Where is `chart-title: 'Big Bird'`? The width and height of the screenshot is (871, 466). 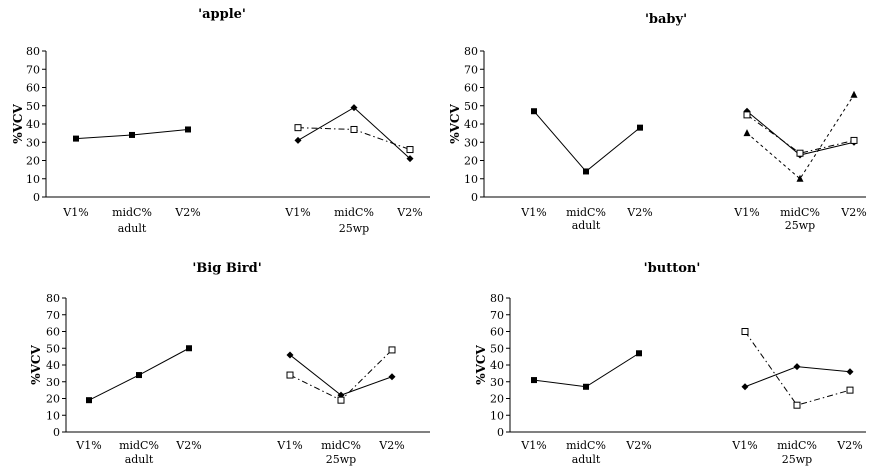 chart-title: 'Big Bird' is located at coordinates (226, 268).